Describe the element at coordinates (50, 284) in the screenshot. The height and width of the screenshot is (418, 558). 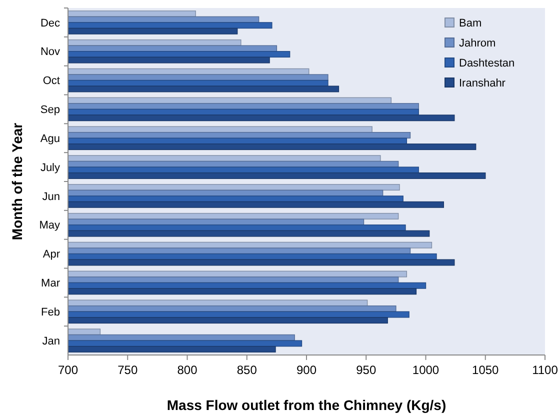
I see `y-tick-label: Mar` at that location.